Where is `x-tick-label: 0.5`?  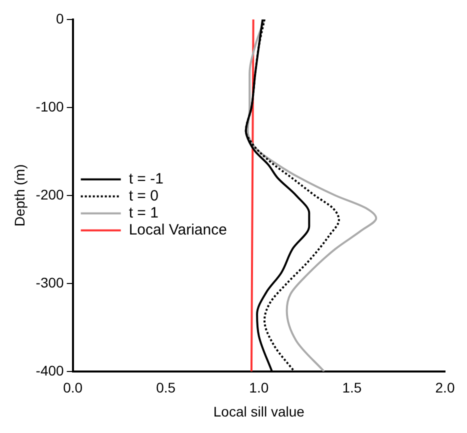
x-tick-label: 0.5 is located at coordinates (166, 388).